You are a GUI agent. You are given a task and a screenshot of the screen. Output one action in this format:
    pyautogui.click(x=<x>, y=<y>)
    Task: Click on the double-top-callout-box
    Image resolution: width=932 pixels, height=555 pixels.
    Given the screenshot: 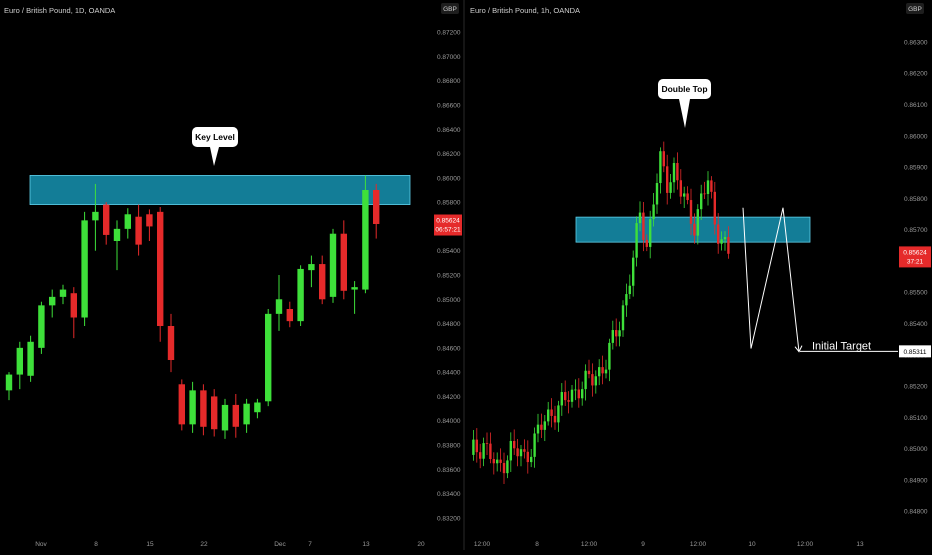 What is the action you would take?
    pyautogui.click(x=684, y=89)
    